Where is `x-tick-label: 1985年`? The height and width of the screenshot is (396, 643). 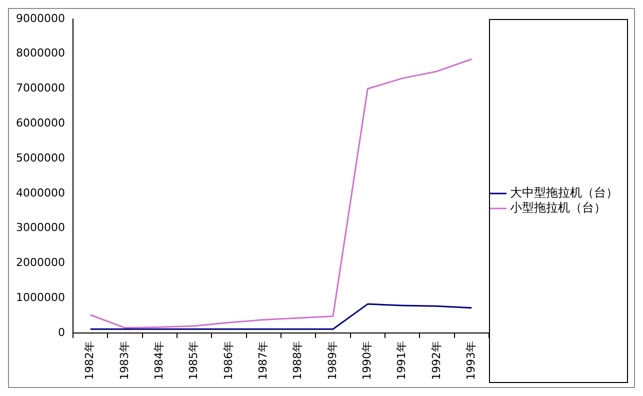 x-tick-label: 1985年 is located at coordinates (193, 360).